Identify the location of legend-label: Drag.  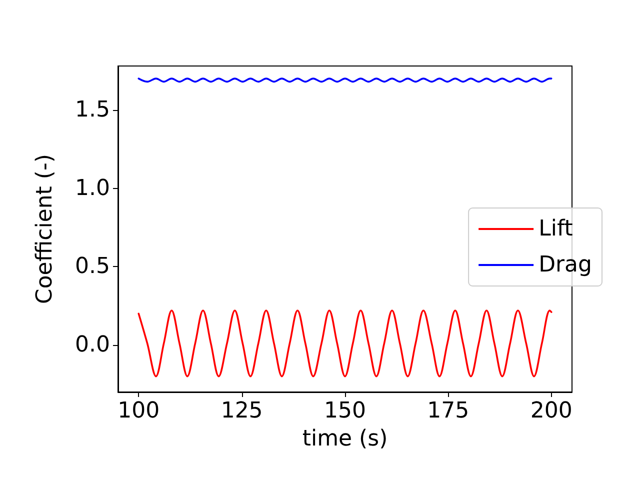
(565, 265).